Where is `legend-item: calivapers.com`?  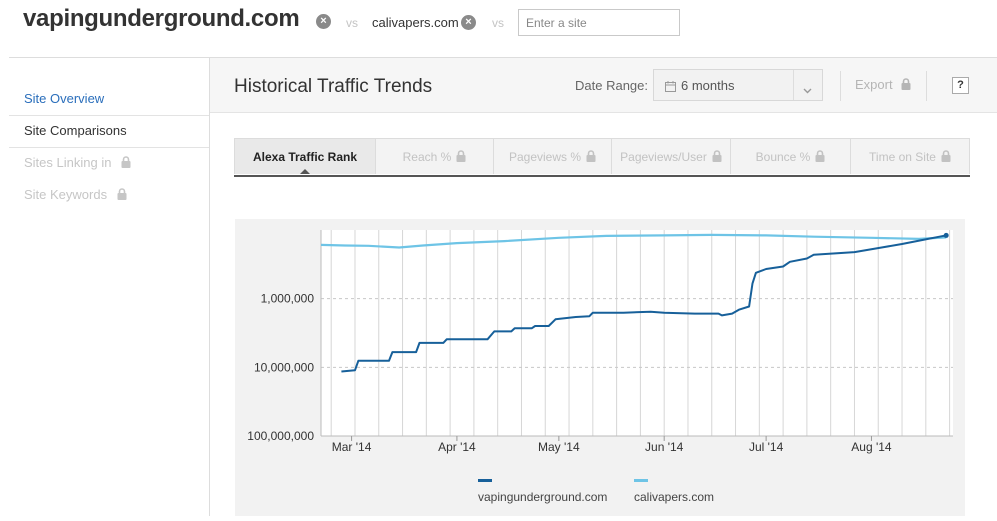 legend-item: calivapers.com is located at coordinates (674, 497).